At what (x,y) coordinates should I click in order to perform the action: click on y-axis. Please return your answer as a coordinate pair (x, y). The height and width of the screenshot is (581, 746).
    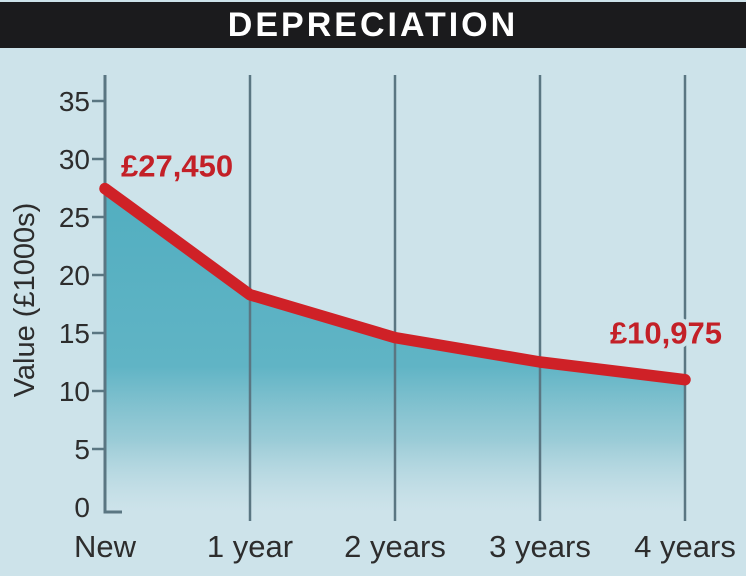
    Looking at the image, I should click on (112, 294).